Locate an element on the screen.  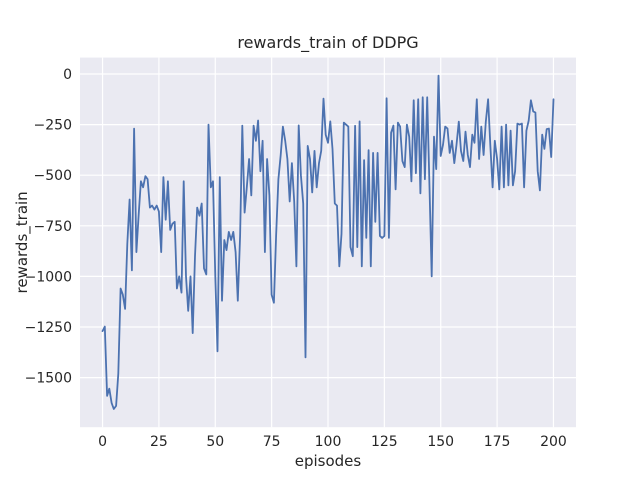
y-tick-label: 0 is located at coordinates (67, 75).